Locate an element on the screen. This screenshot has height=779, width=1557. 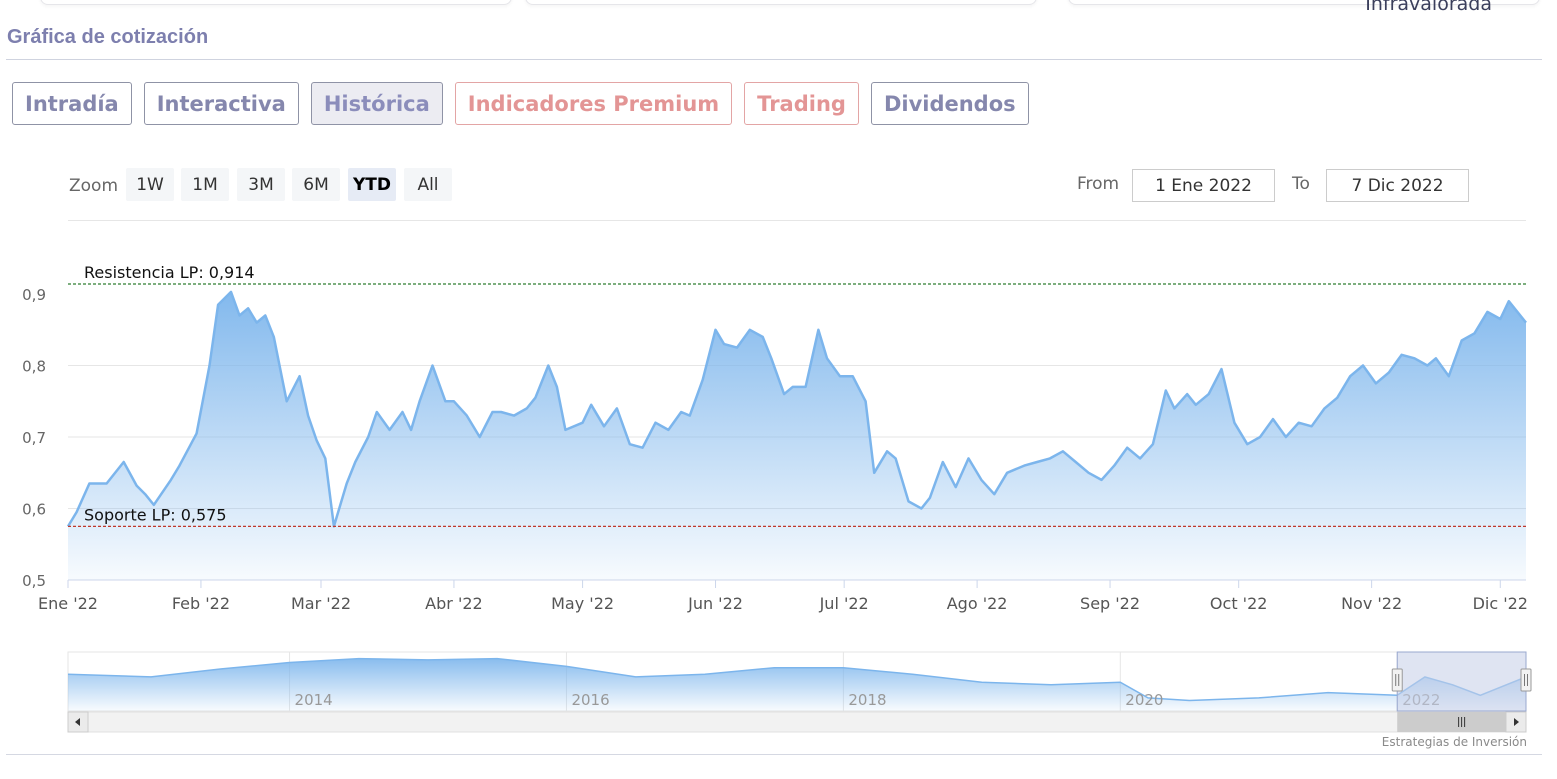
navigator-handle-right is located at coordinates (1526, 680).